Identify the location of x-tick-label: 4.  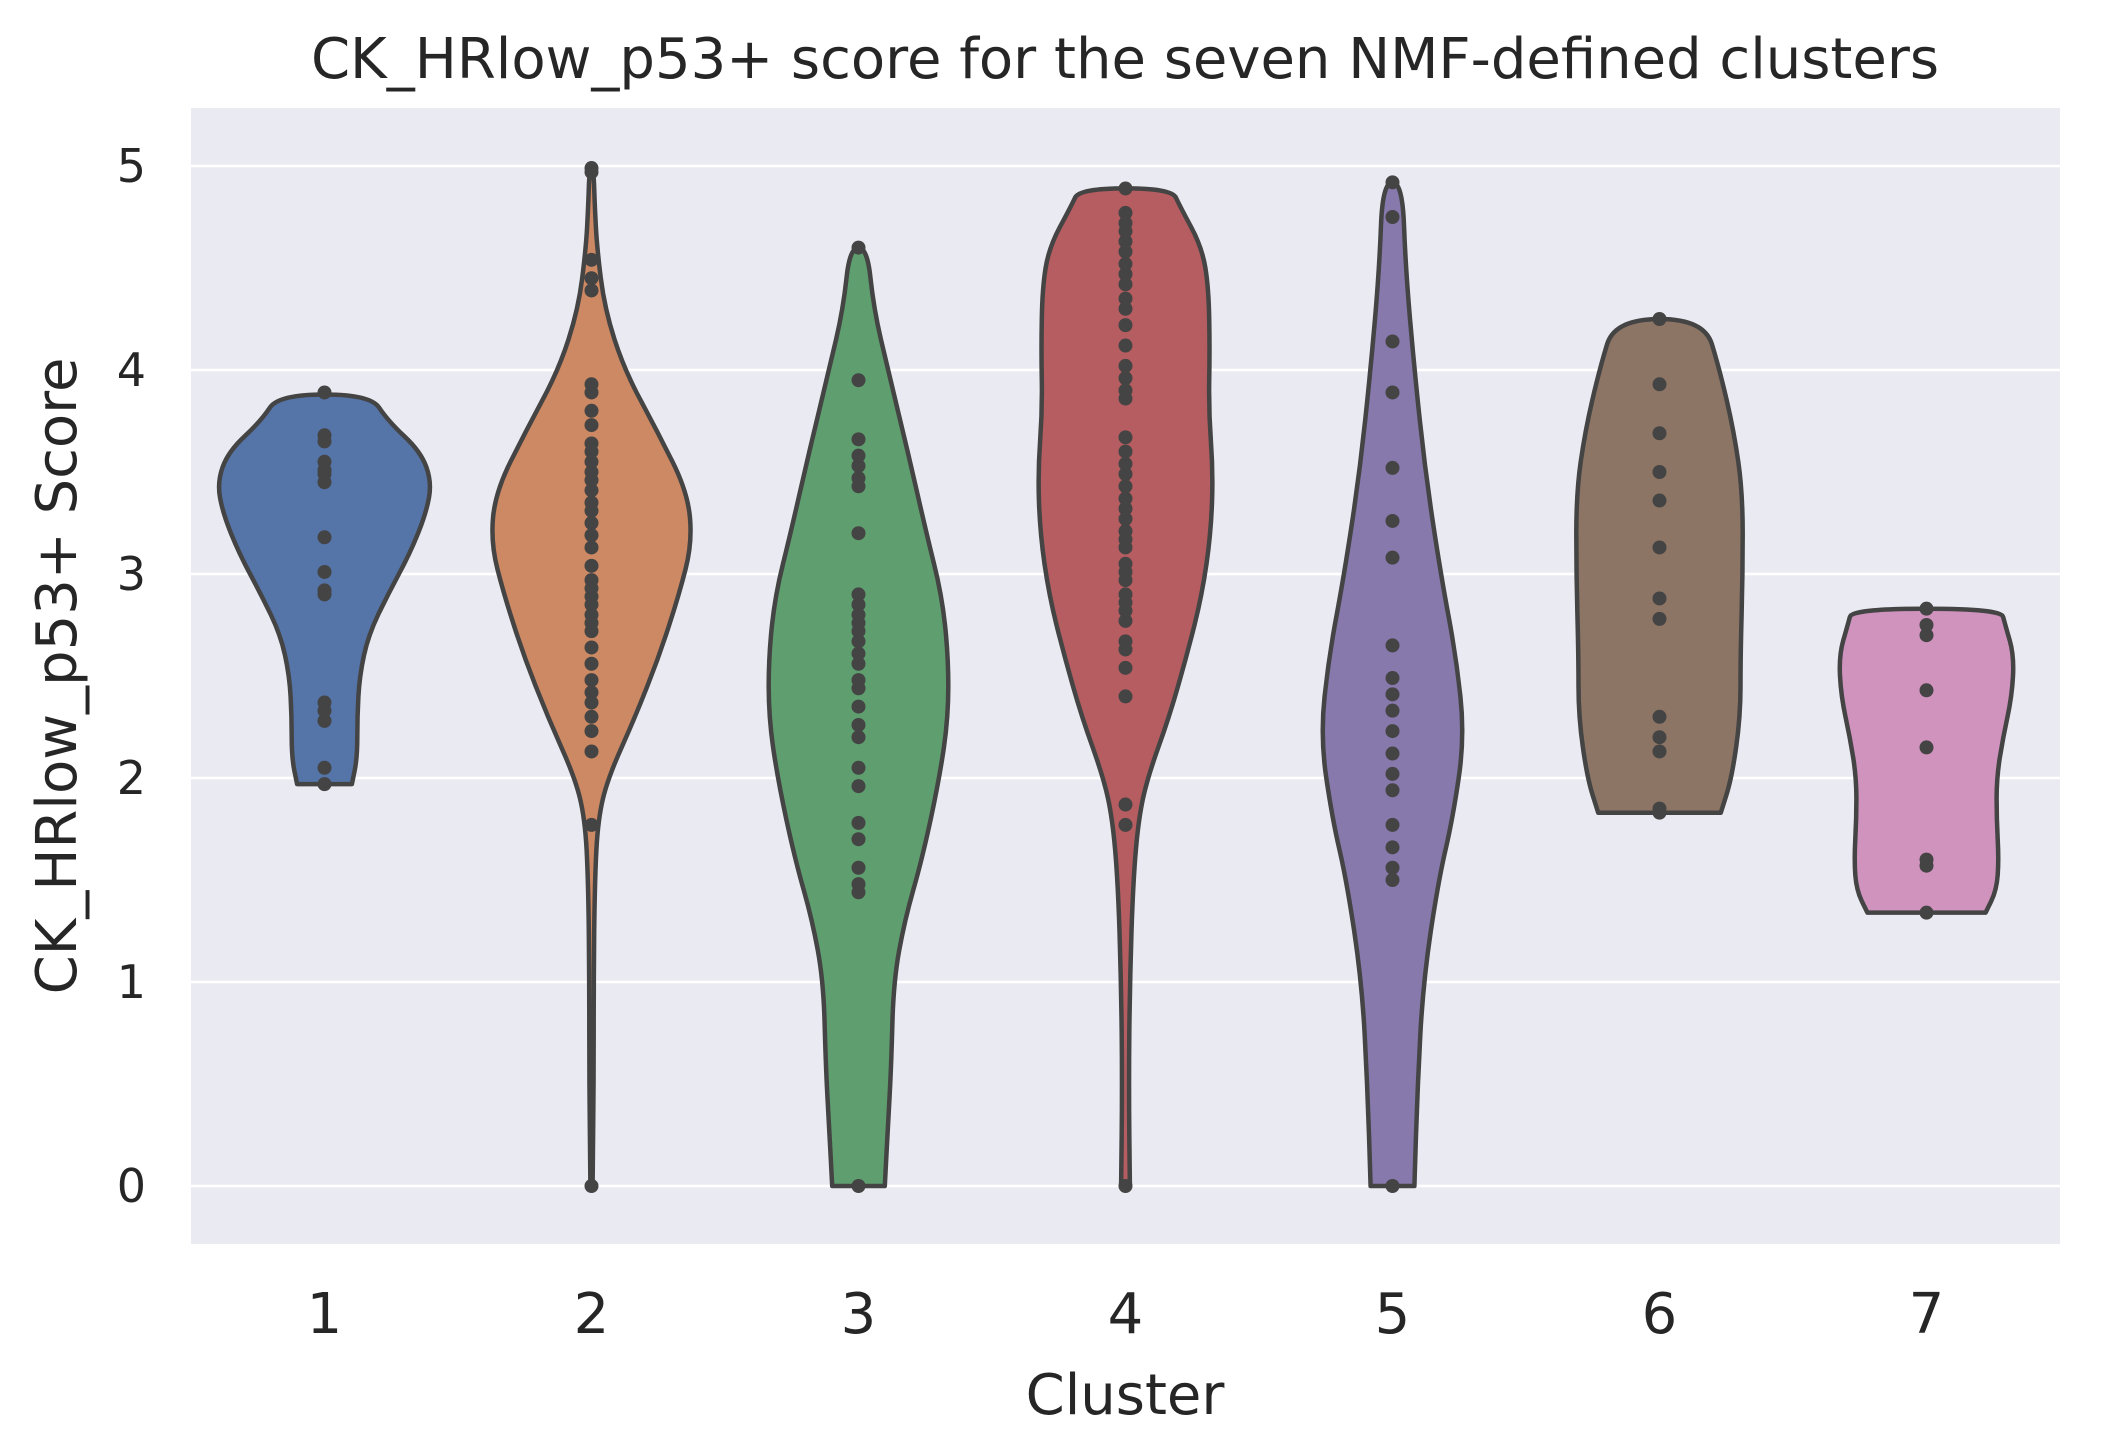
(1126, 1314).